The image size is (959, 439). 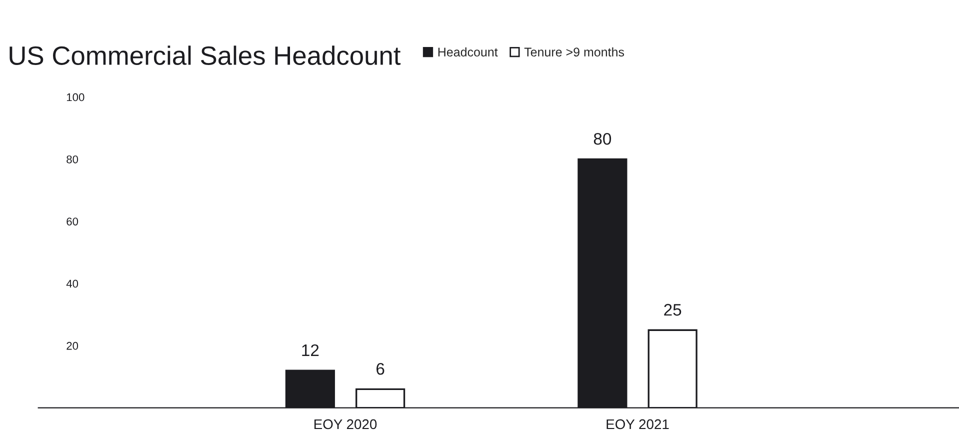 I want to click on y-tick-label: 60, so click(x=72, y=222).